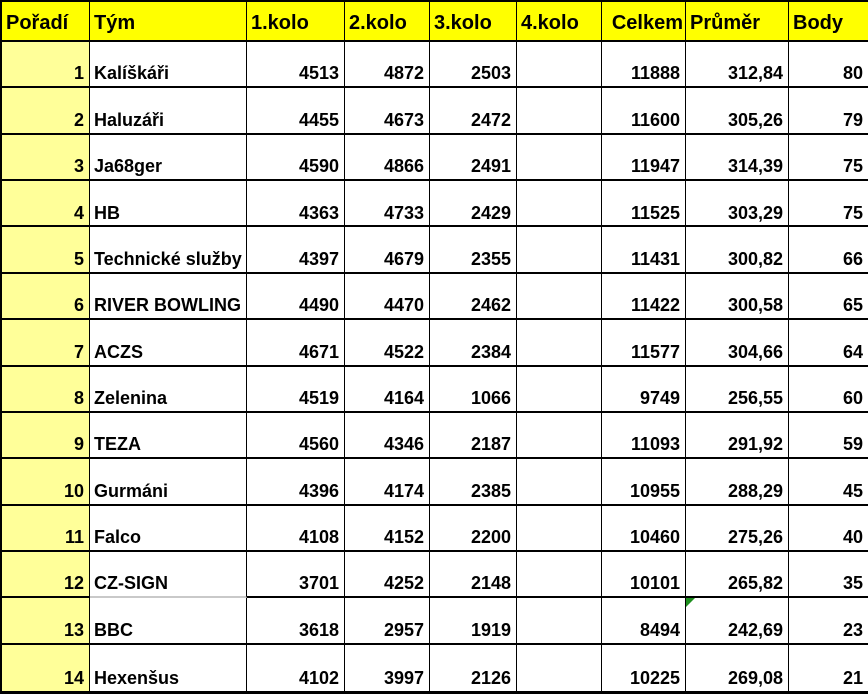 This screenshot has width=868, height=694. I want to click on column-header-team: Tým, so click(168, 22).